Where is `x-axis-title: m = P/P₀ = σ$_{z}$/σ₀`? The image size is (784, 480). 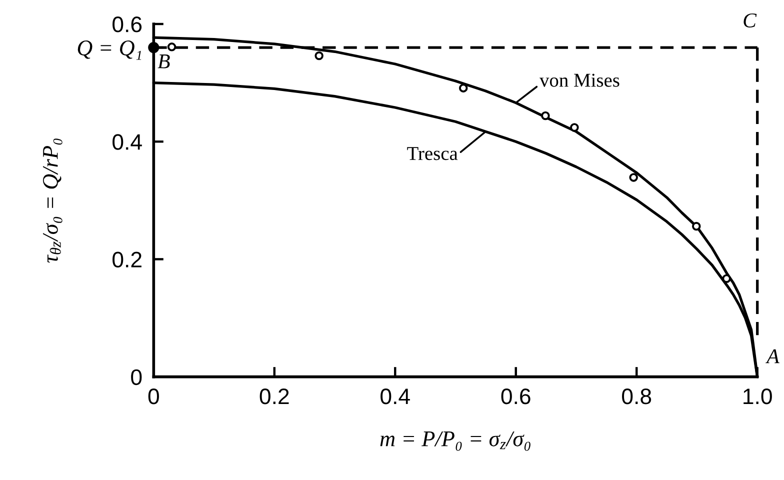
x-axis-title: m = P/P₀ = σ$_{z}$/σ₀ is located at coordinates (455, 441).